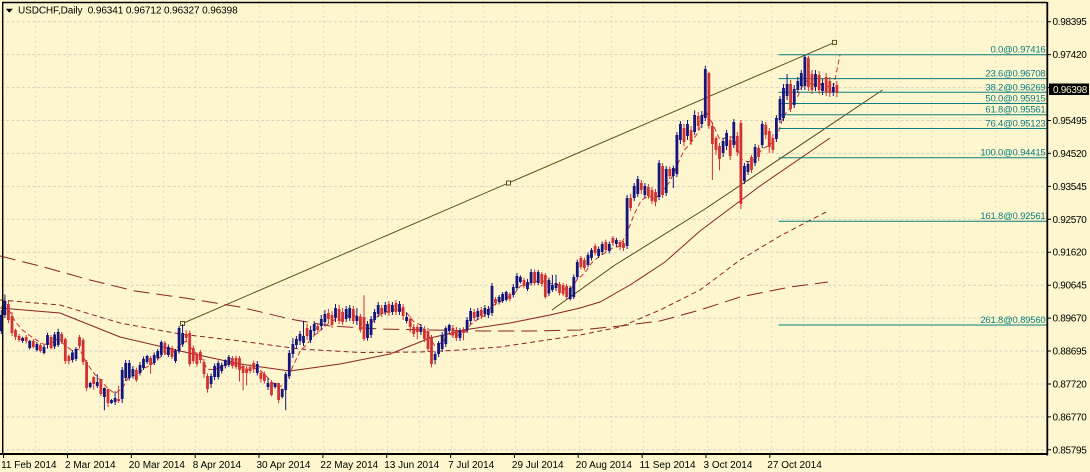  I want to click on svg-text: 261.8@0.89560, so click(1012, 320).